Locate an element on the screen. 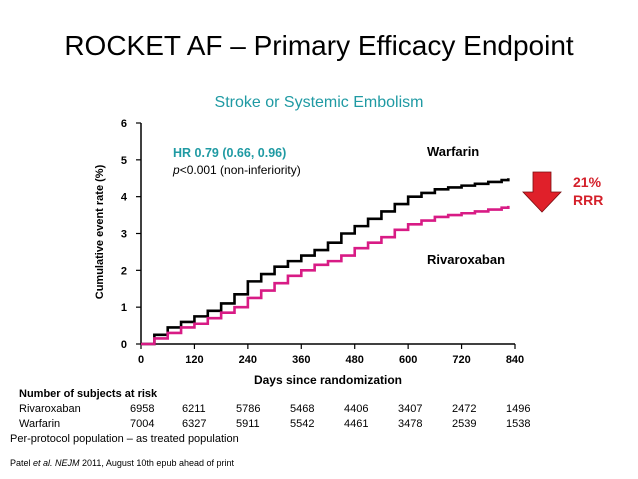 Image resolution: width=638 pixels, height=479 pixels. chart-title: Stroke or Systemic Embolism is located at coordinates (319, 102).